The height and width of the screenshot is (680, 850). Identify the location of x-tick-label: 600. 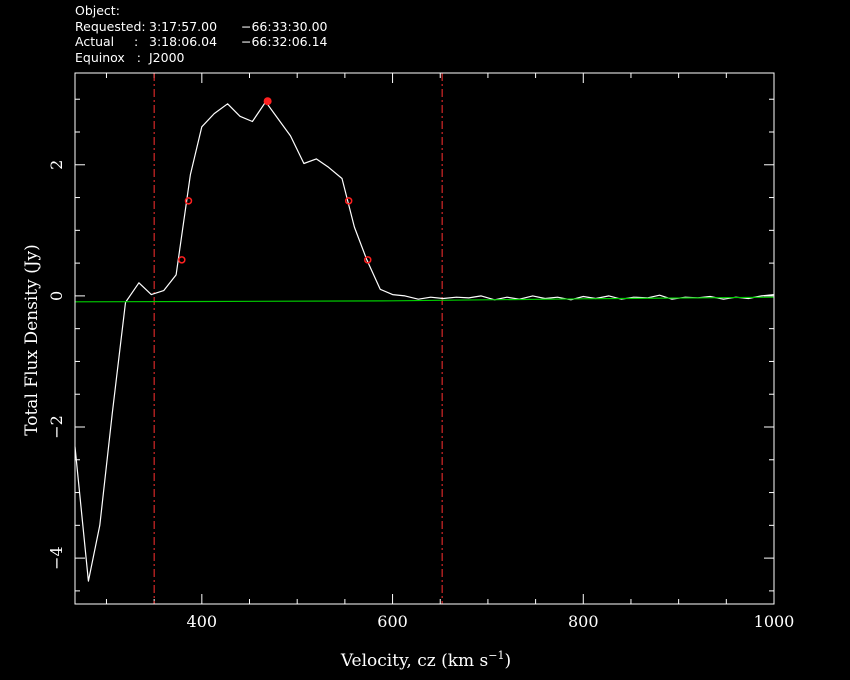
(392, 621).